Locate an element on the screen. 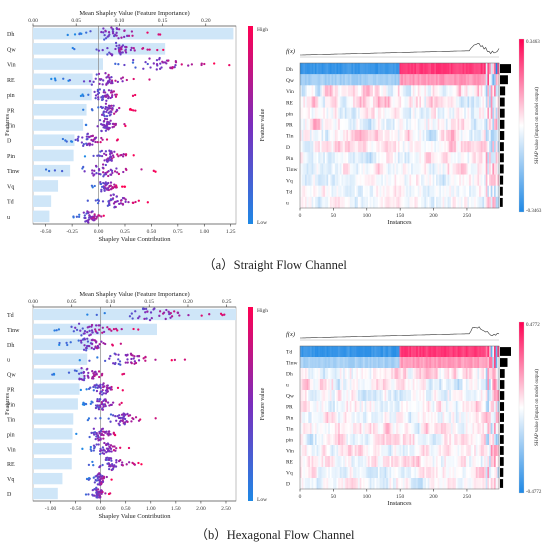 This screenshot has height=545, width=550. importance-bar-Pin is located at coordinates (55, 404).